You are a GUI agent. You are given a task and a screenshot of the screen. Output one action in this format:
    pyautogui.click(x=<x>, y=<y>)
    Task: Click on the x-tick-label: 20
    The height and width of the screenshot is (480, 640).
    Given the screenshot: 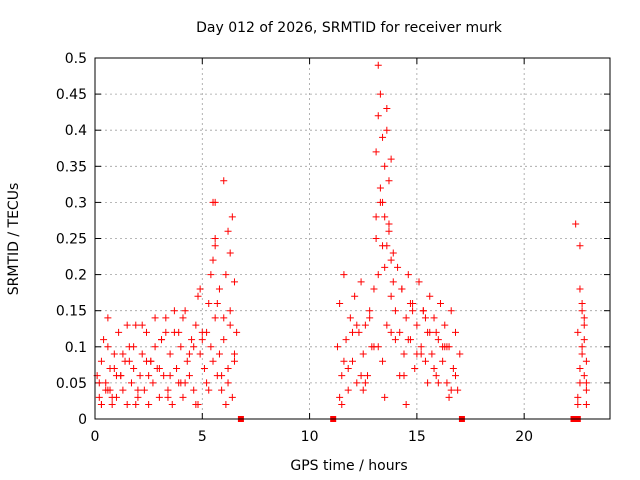 What is the action you would take?
    pyautogui.click(x=524, y=437)
    